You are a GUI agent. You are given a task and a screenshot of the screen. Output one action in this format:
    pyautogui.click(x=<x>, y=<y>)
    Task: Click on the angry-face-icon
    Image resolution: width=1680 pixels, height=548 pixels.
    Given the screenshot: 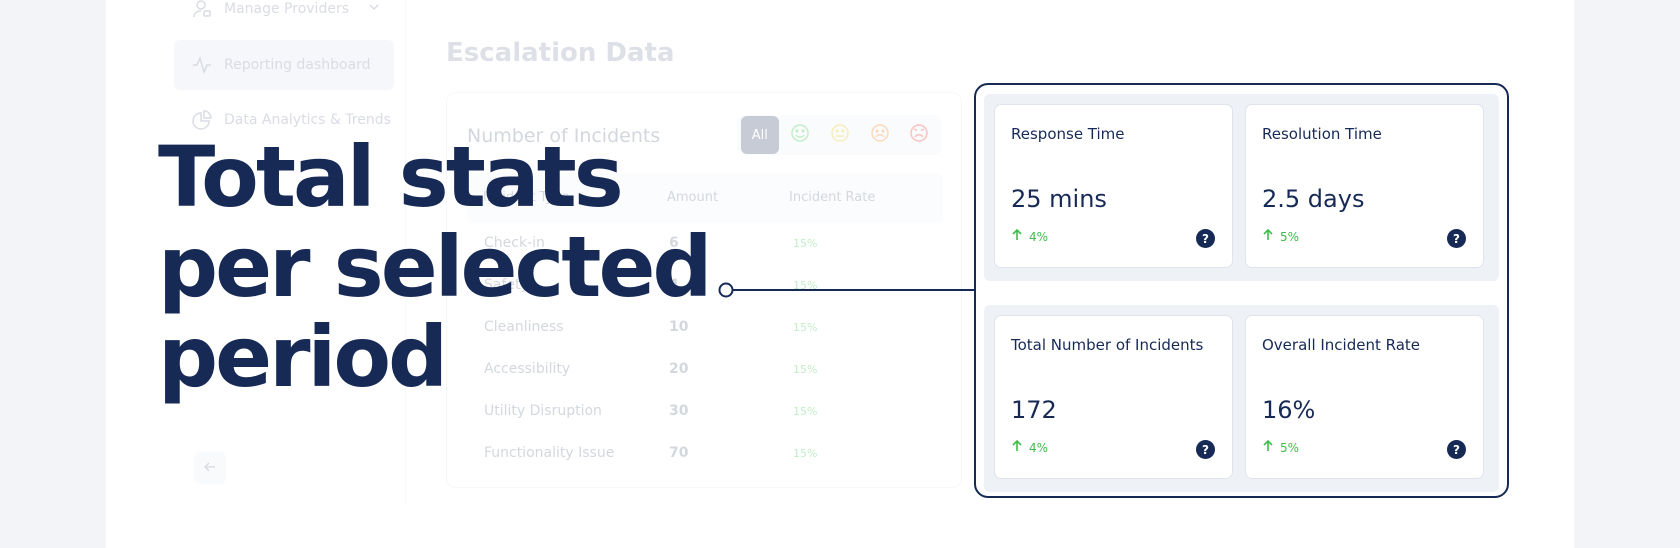 What is the action you would take?
    pyautogui.click(x=919, y=135)
    